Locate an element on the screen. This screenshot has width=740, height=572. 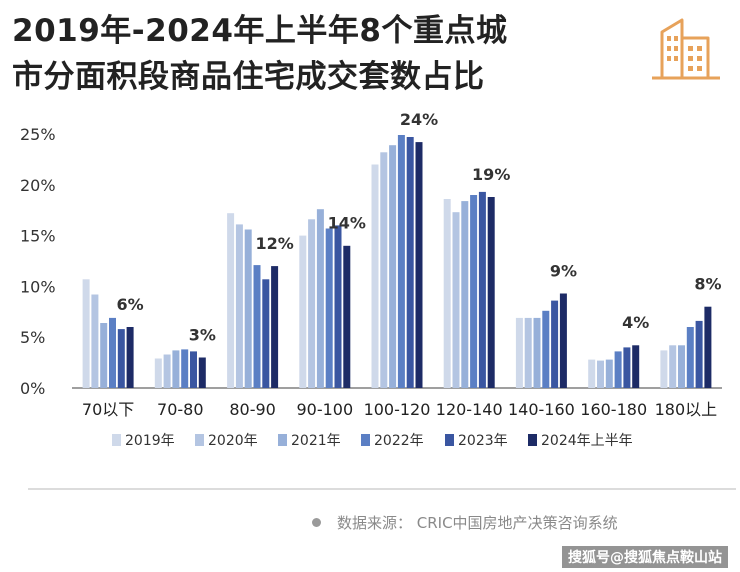
y-tick-label: 10% is located at coordinates (38, 286).